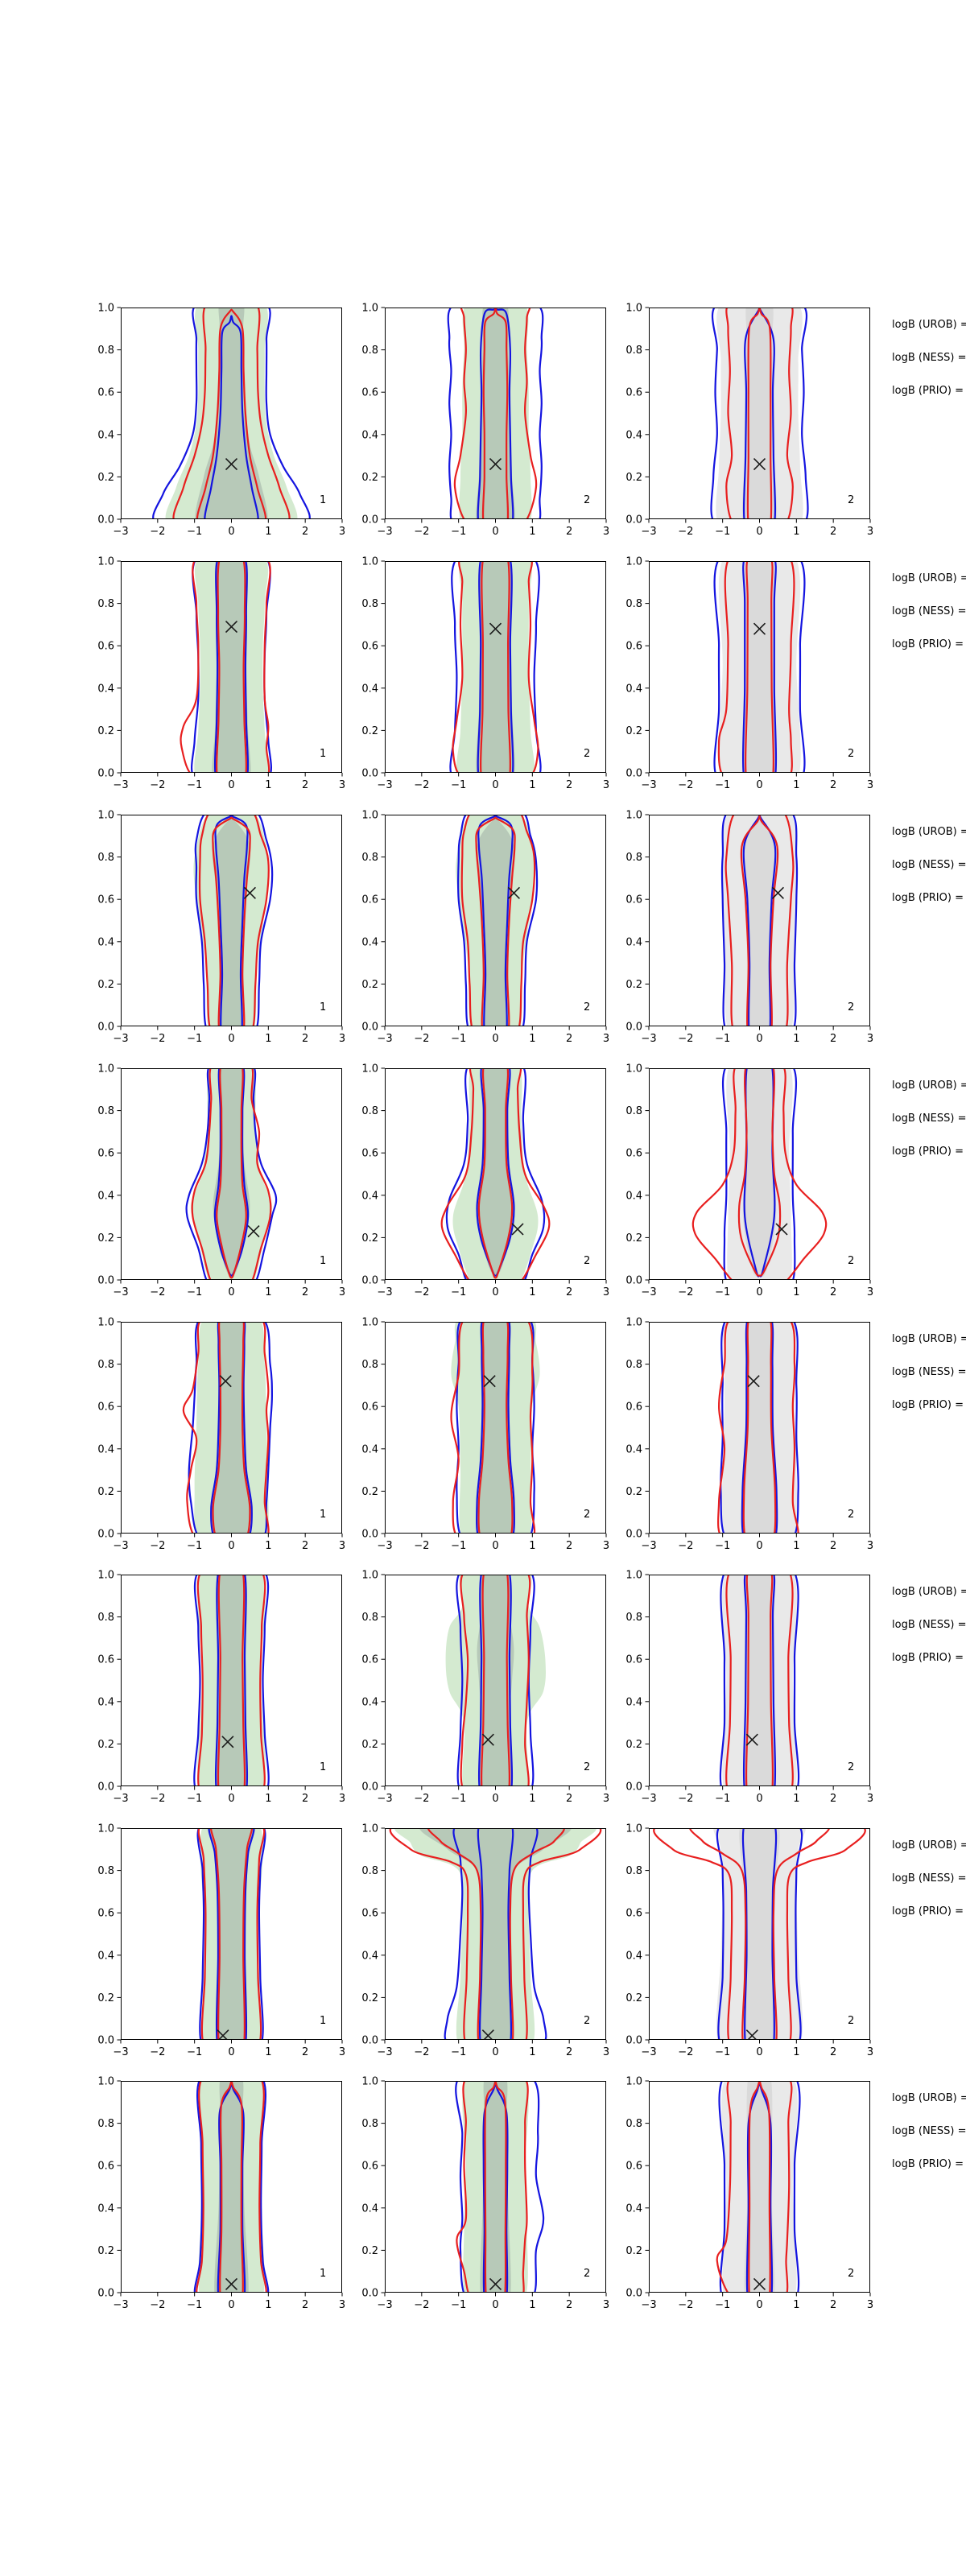 The image size is (966, 2576). Describe the element at coordinates (221, 1688) in the screenshot. I see `subplot-canvas: 1 −3 −2 −1 0 1 2 3 0.0 0.2 0.4 0.6 0.8 1.0` at that location.